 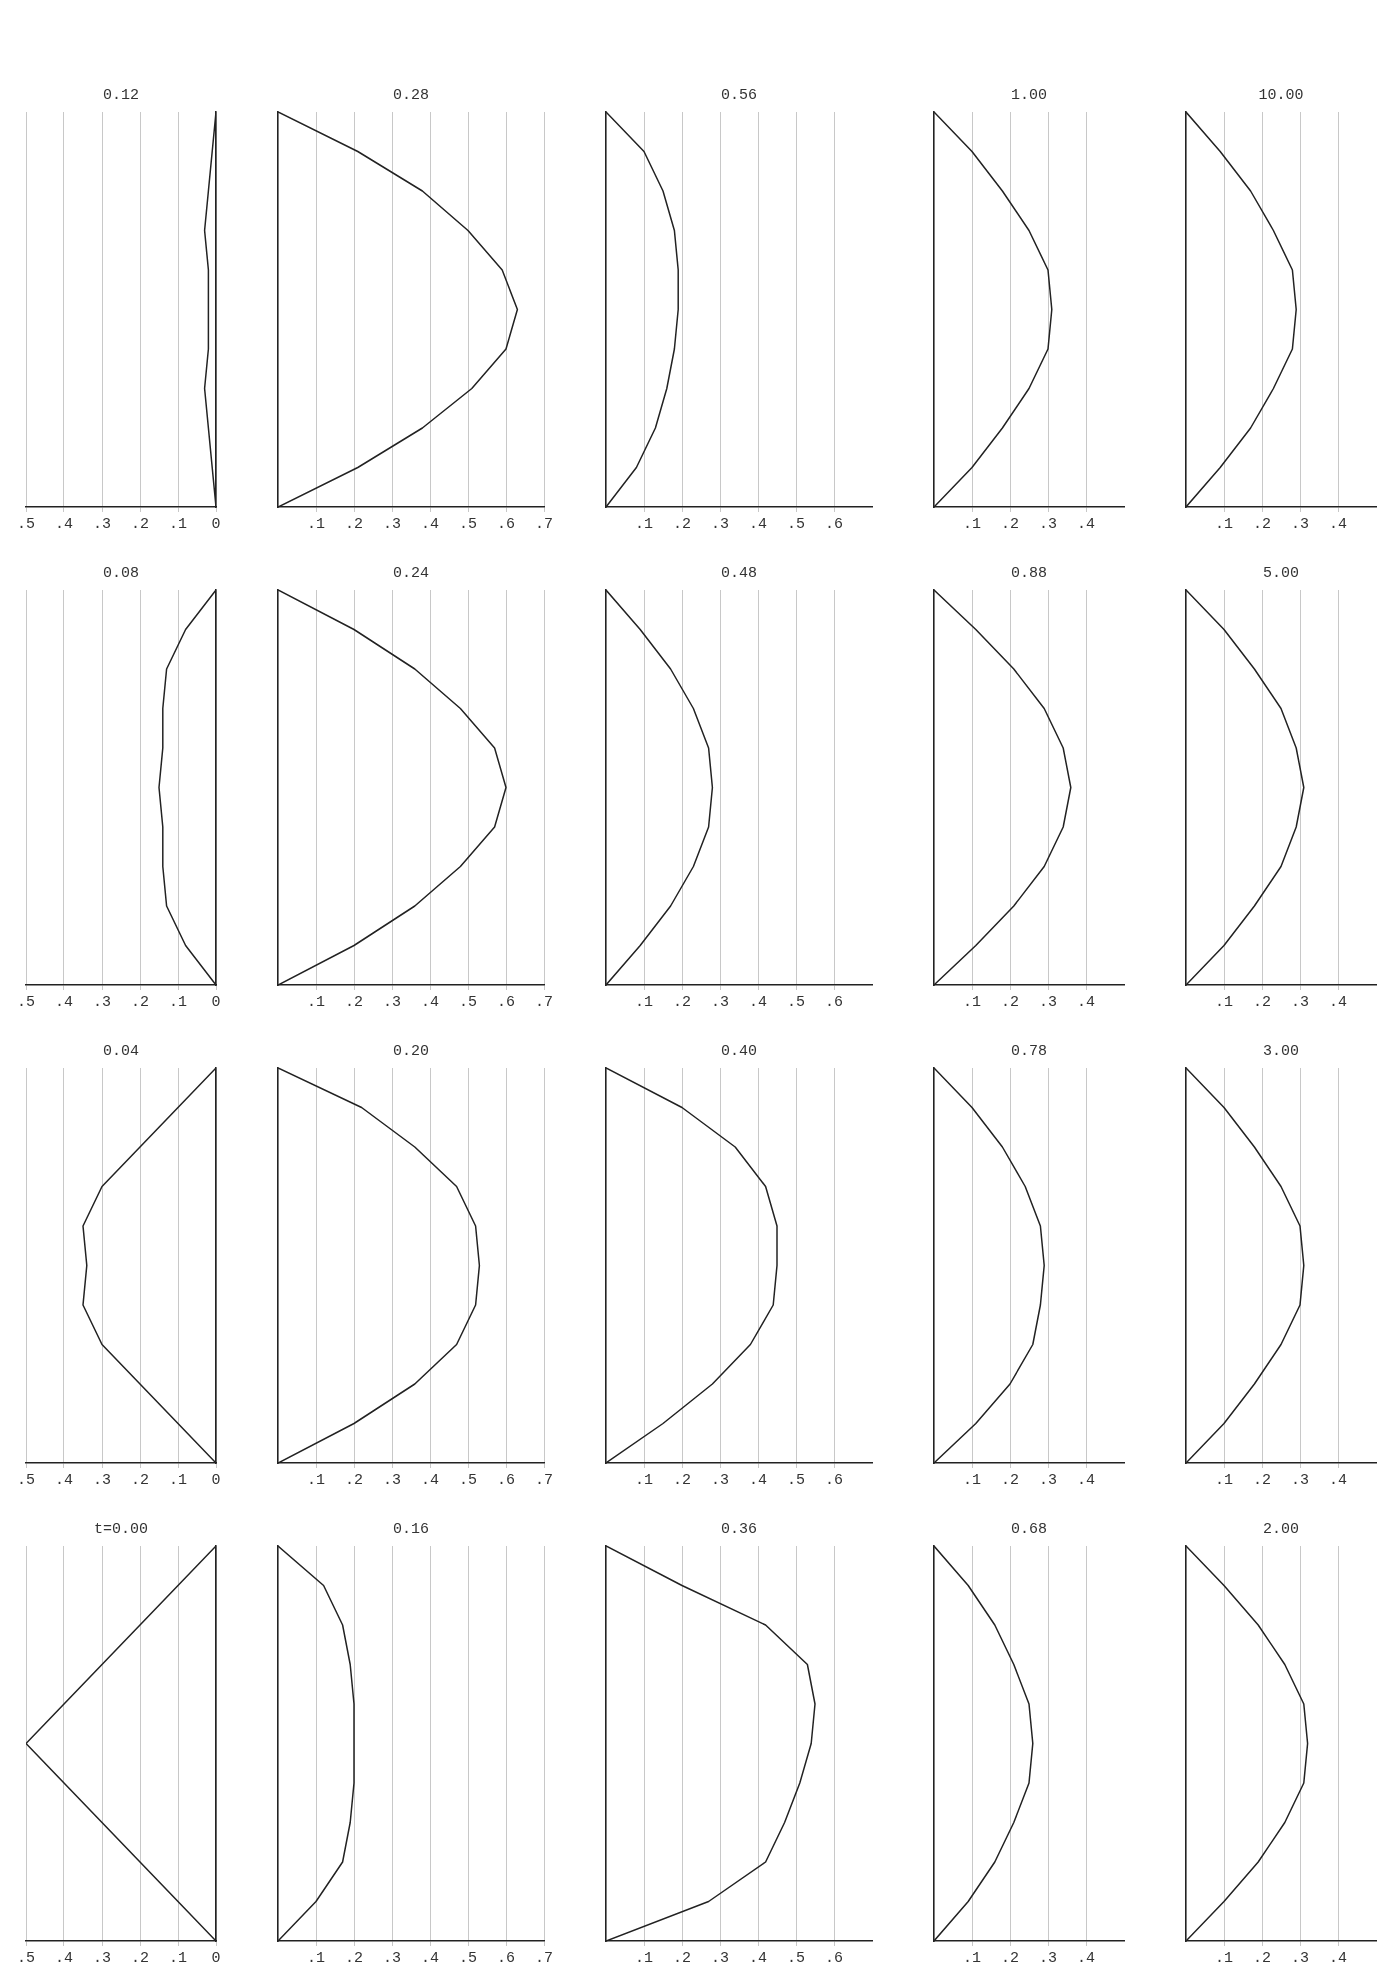 I want to click on chart-title: 0.16, so click(x=411, y=1529).